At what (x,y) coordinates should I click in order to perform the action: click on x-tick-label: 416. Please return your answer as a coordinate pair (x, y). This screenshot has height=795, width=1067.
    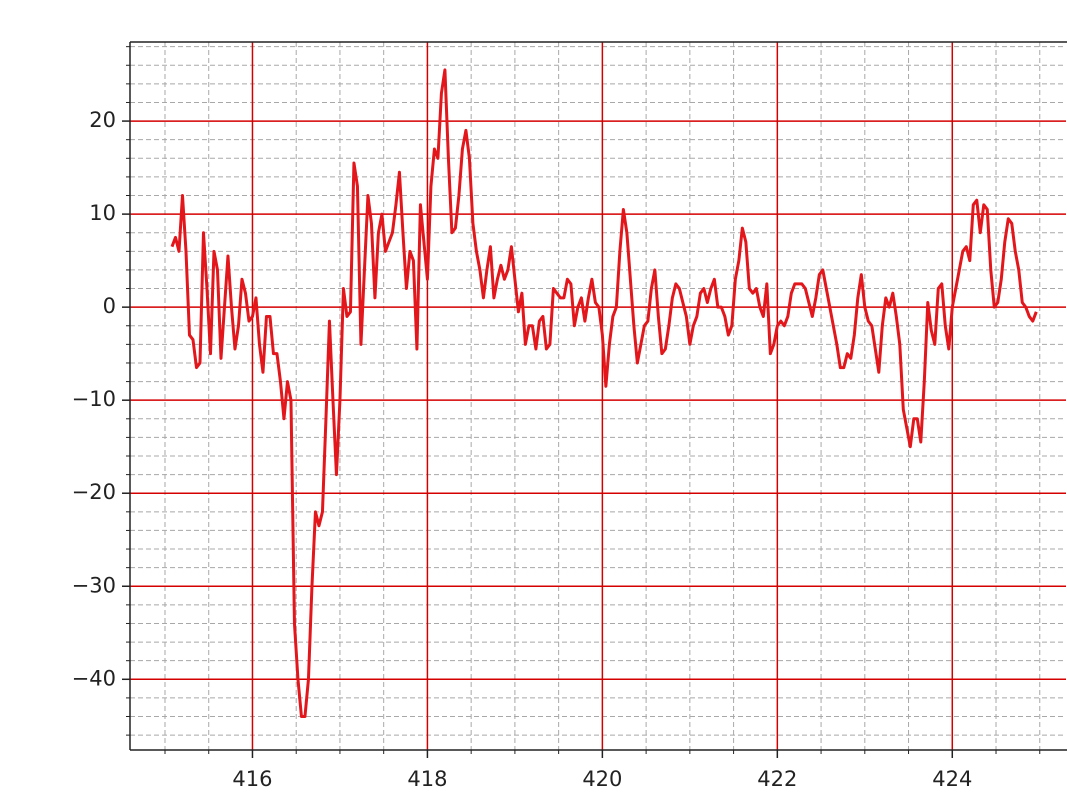
    Looking at the image, I should click on (252, 779).